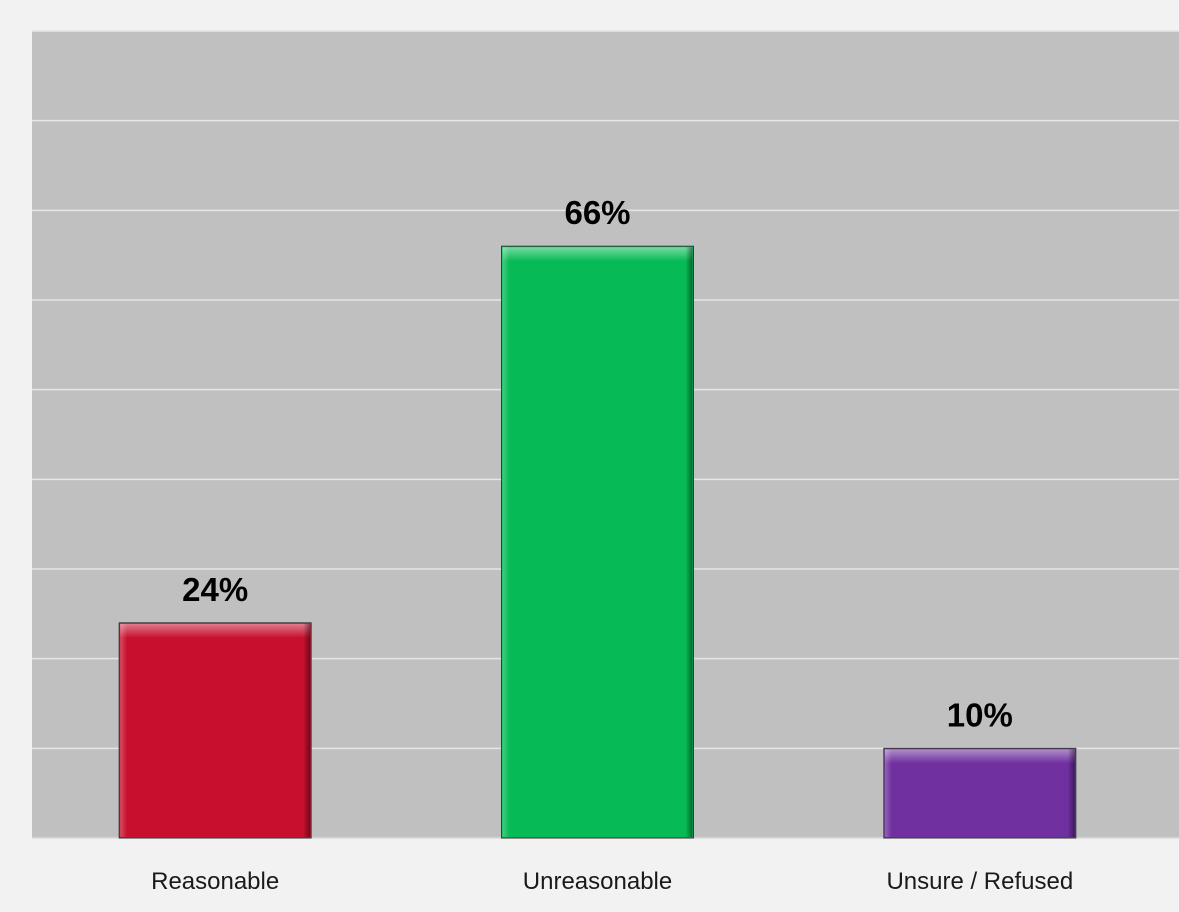  What do you see at coordinates (979, 881) in the screenshot?
I see `category-label-unsure-refused: Unsure / Refused` at bounding box center [979, 881].